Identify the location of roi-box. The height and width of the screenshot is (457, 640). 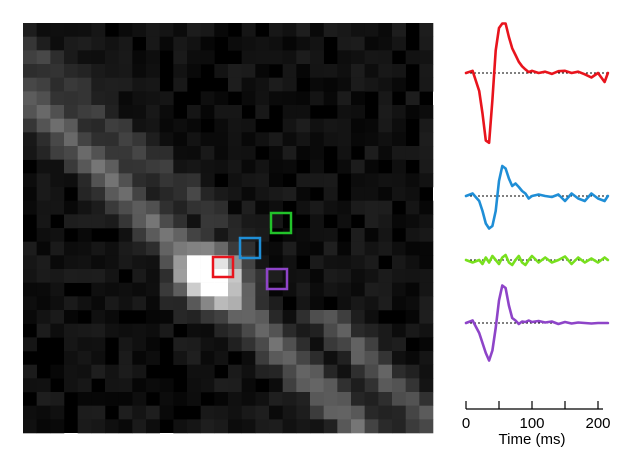
(223, 267).